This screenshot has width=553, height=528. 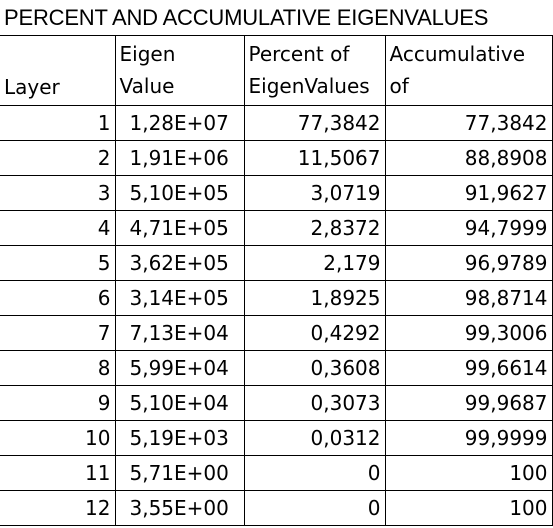 I want to click on table-row: 9 5,10E+04 0,3073 99,9687, so click(x=276, y=403).